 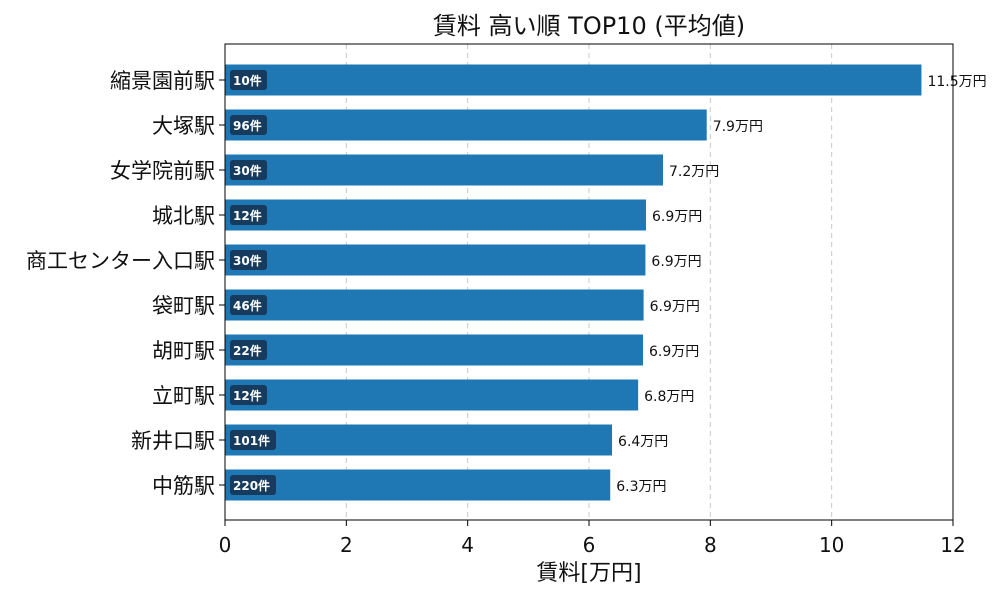 I want to click on count-label: 96件, so click(x=247, y=125).